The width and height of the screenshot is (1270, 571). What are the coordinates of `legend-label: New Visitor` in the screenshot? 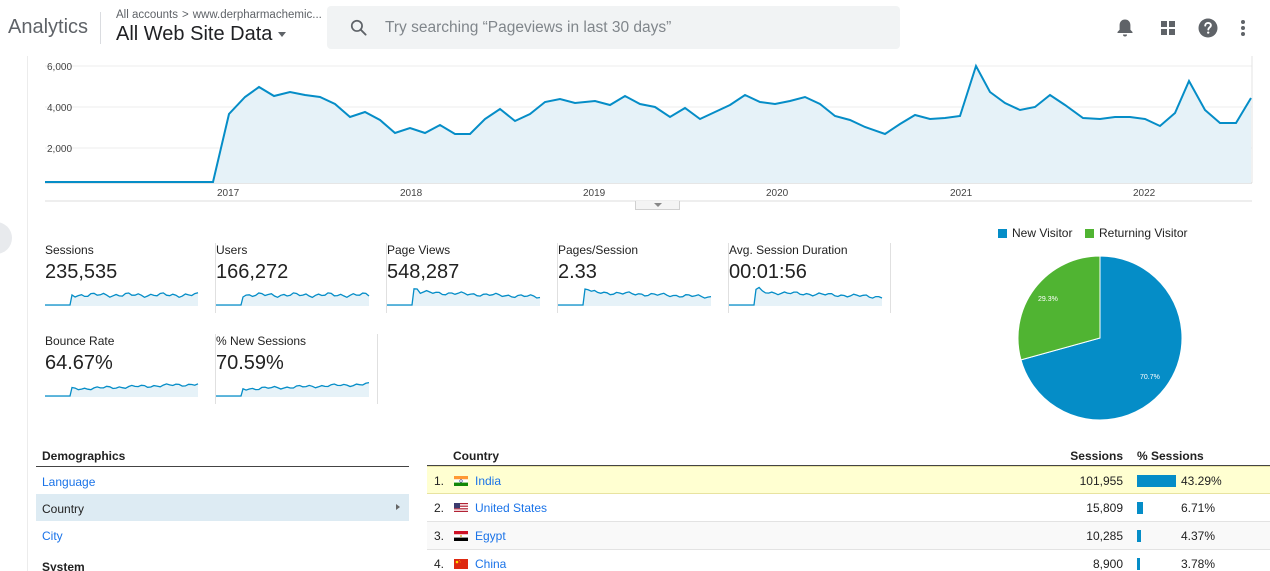 It's located at (1042, 233).